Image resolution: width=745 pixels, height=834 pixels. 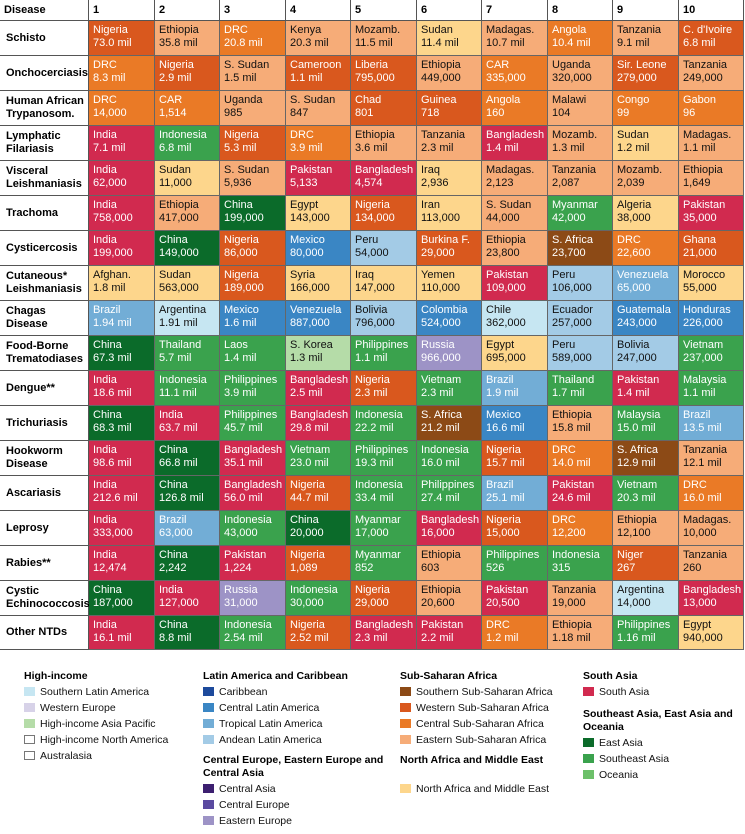 I want to click on cell-value: 63.7 mil, so click(x=178, y=428).